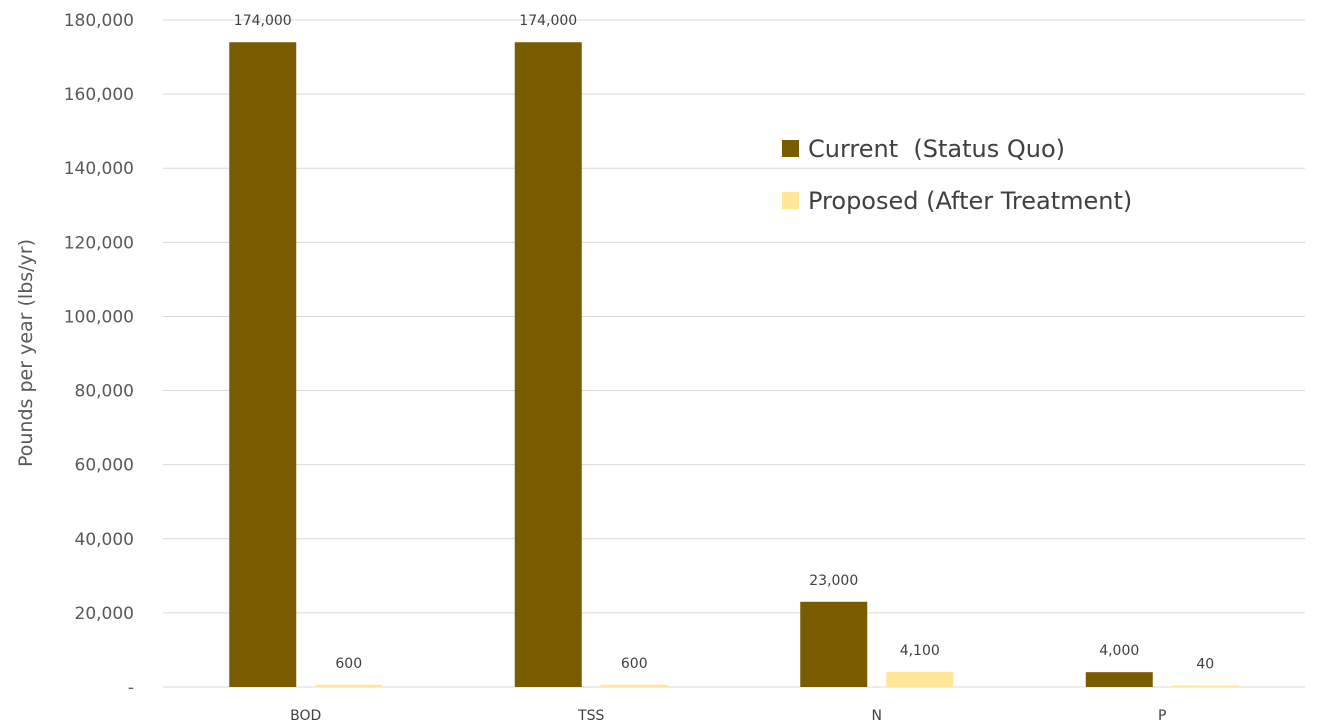 This screenshot has height=726, width=1321. Describe the element at coordinates (104, 540) in the screenshot. I see `y-tick-label: 40,000` at that location.